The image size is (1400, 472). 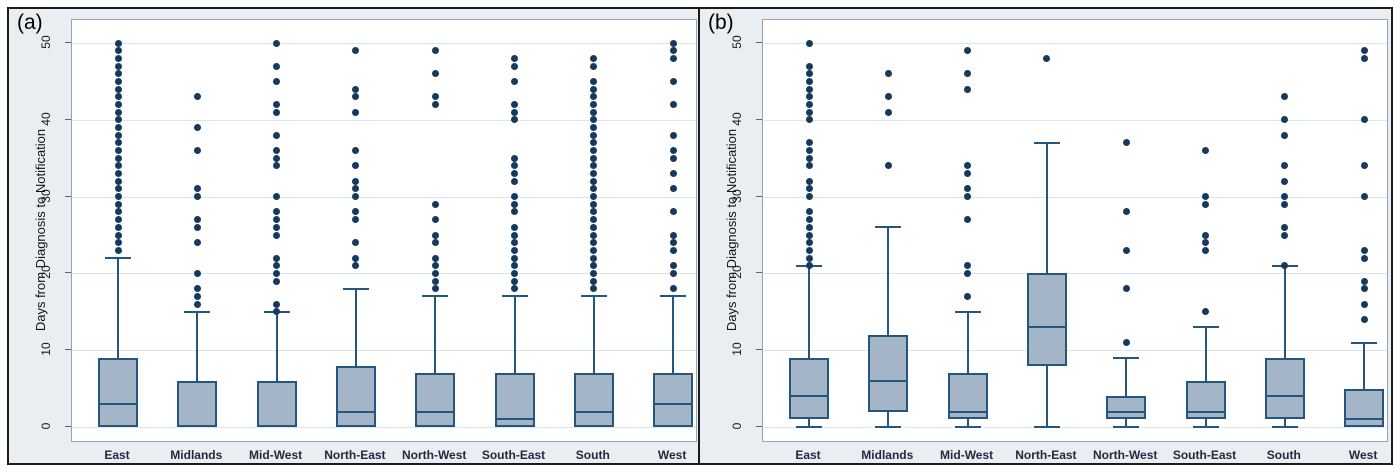 What do you see at coordinates (809, 427) in the screenshot?
I see `lower-whisker-cap-east` at bounding box center [809, 427].